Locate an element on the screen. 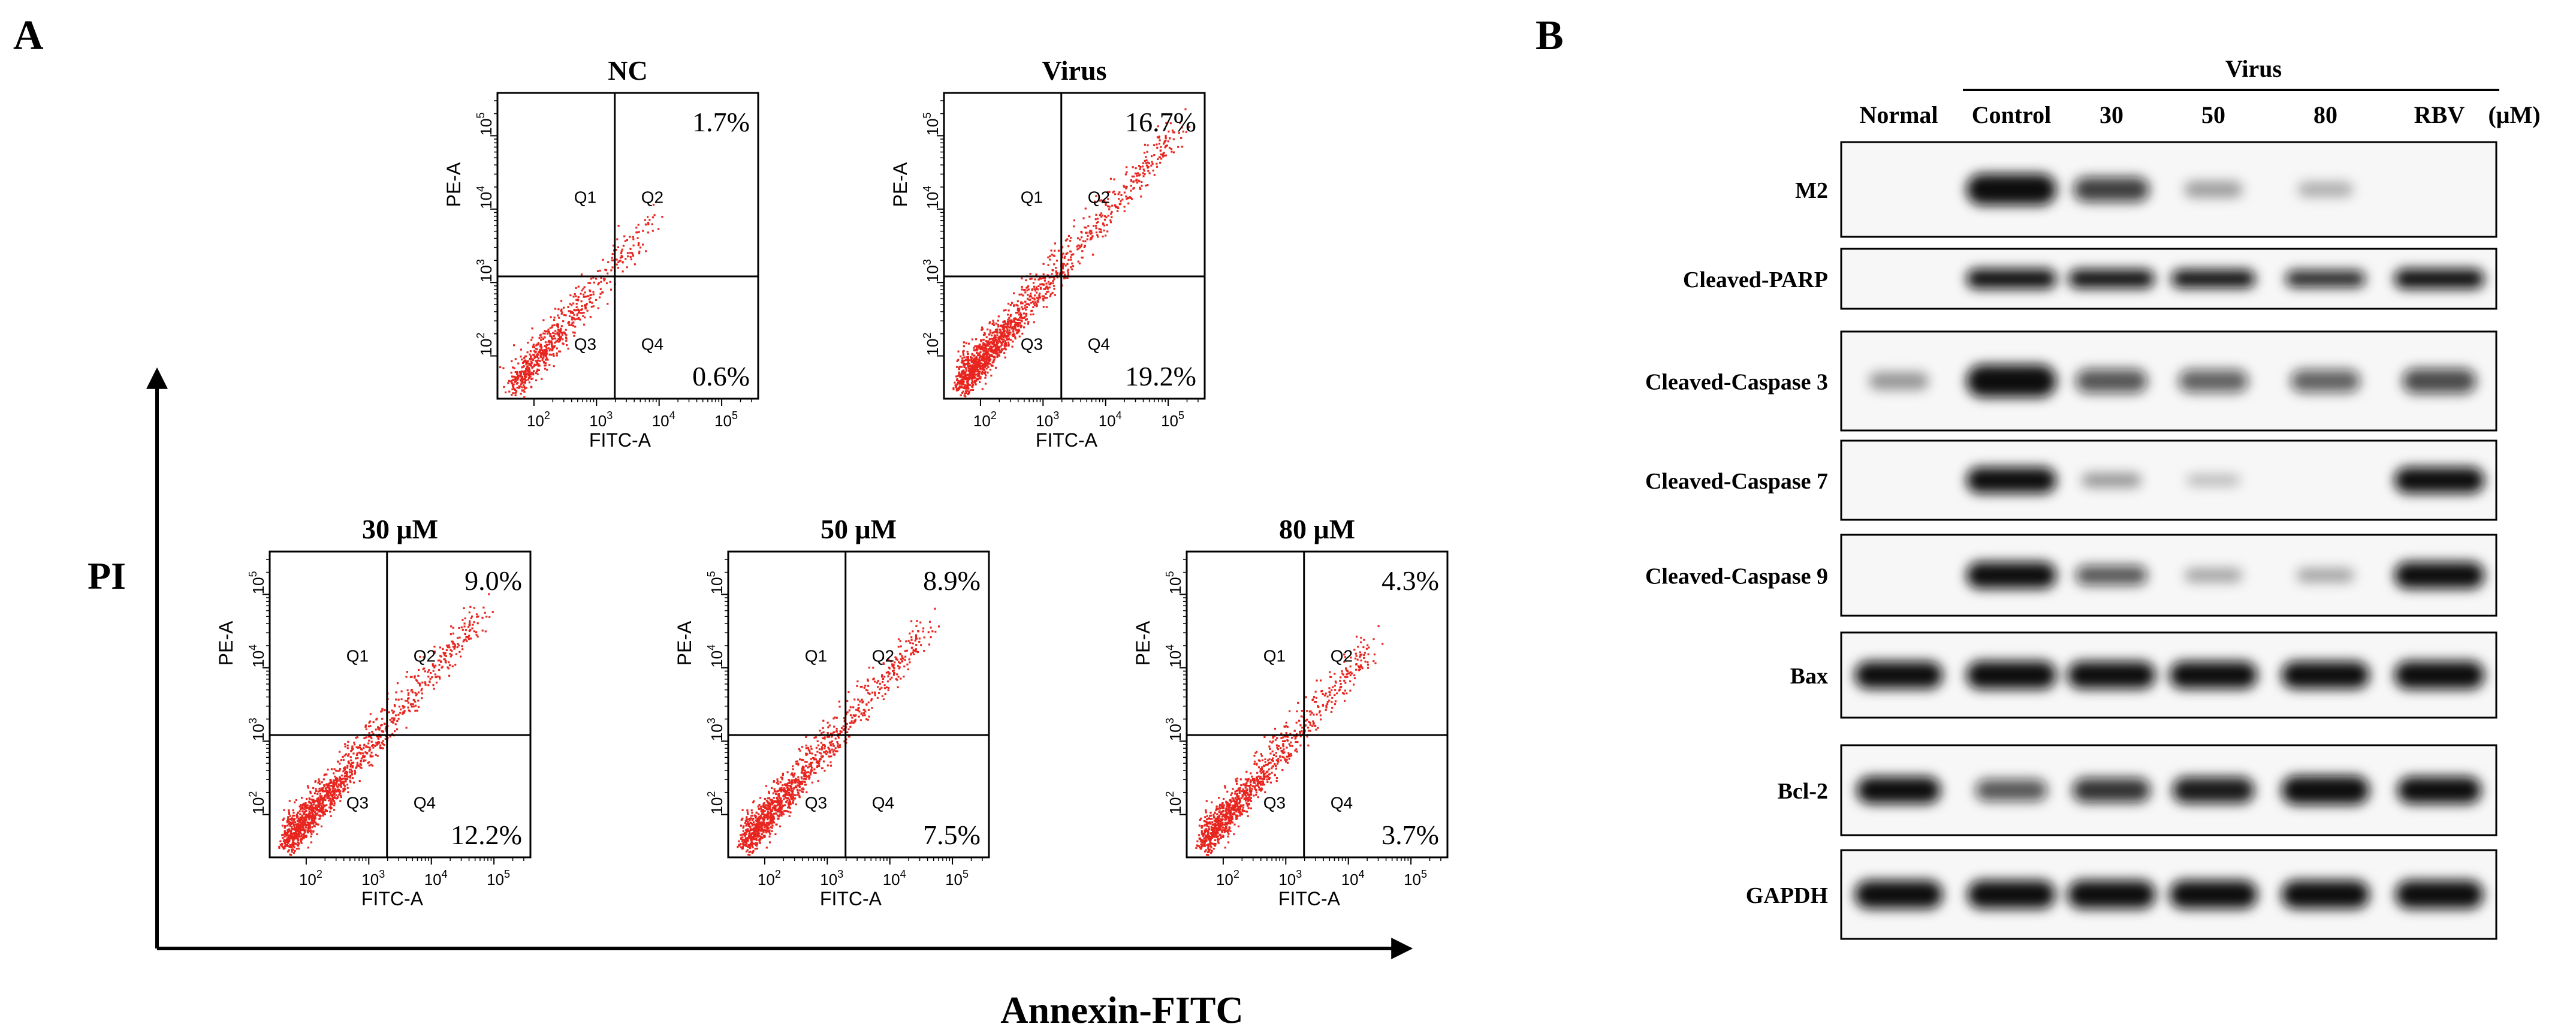 The image size is (2576, 1036). blot-row: Bax is located at coordinates (2143, 675).